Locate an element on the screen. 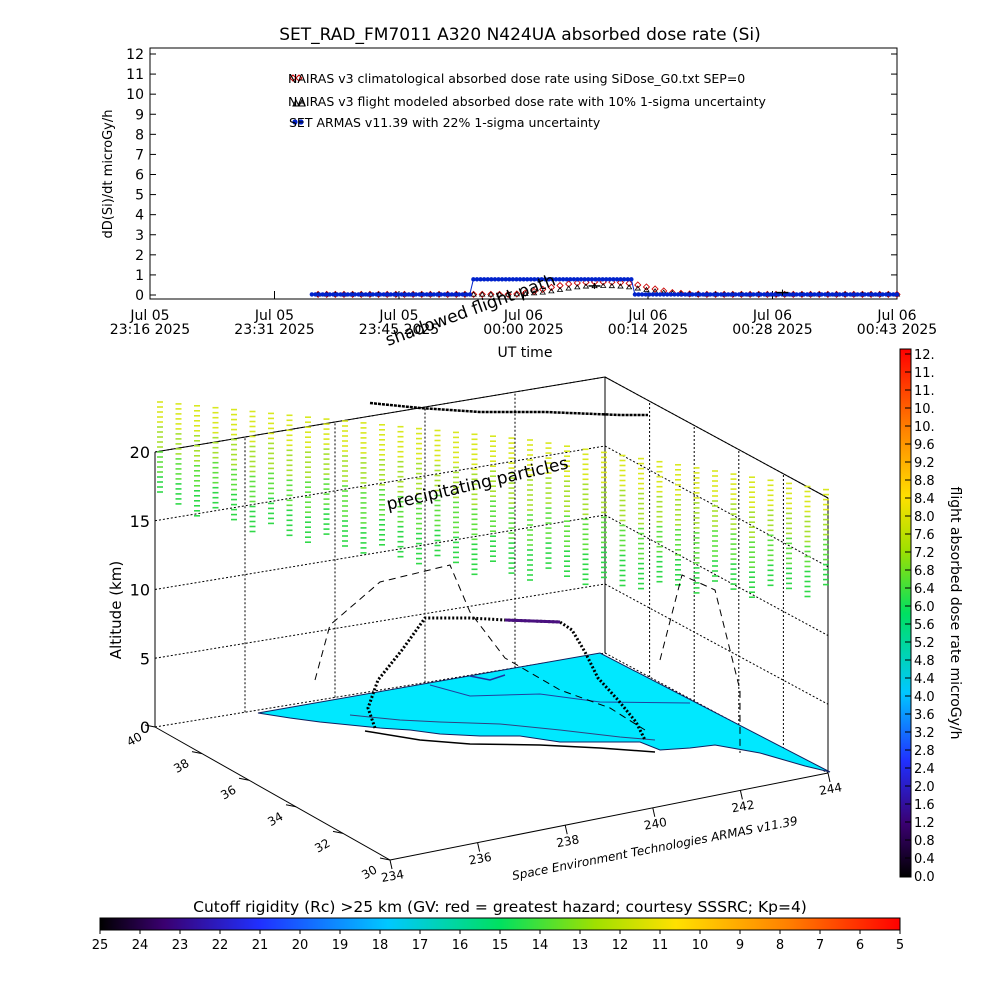 This screenshot has width=1000, height=1004. dose-rate-tick-label: 1.2 is located at coordinates (924, 823).